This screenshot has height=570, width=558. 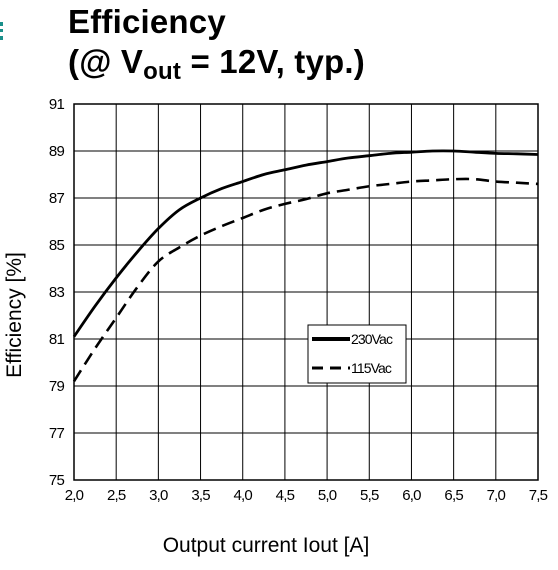 What do you see at coordinates (496, 495) in the screenshot?
I see `x-tick-label: 7,0` at bounding box center [496, 495].